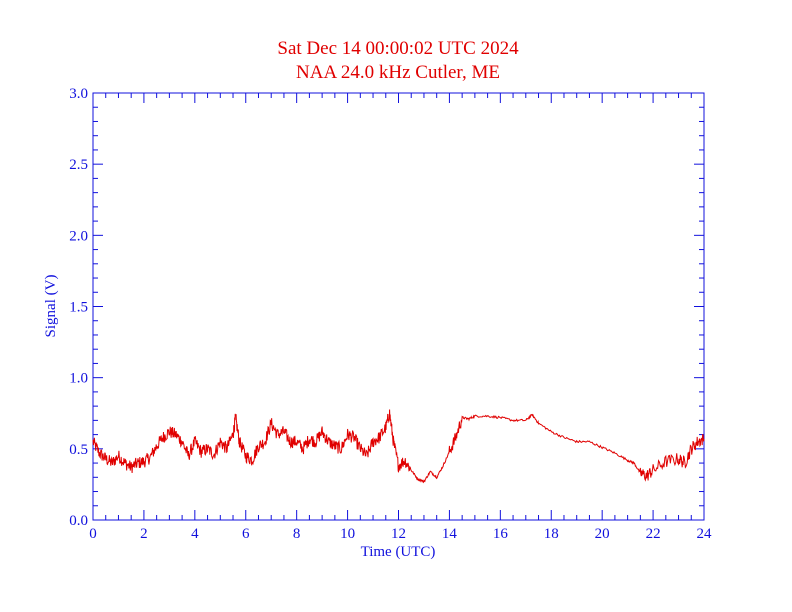 This screenshot has height=612, width=792. What do you see at coordinates (93, 534) in the screenshot?
I see `x-tick-label: 0` at bounding box center [93, 534].